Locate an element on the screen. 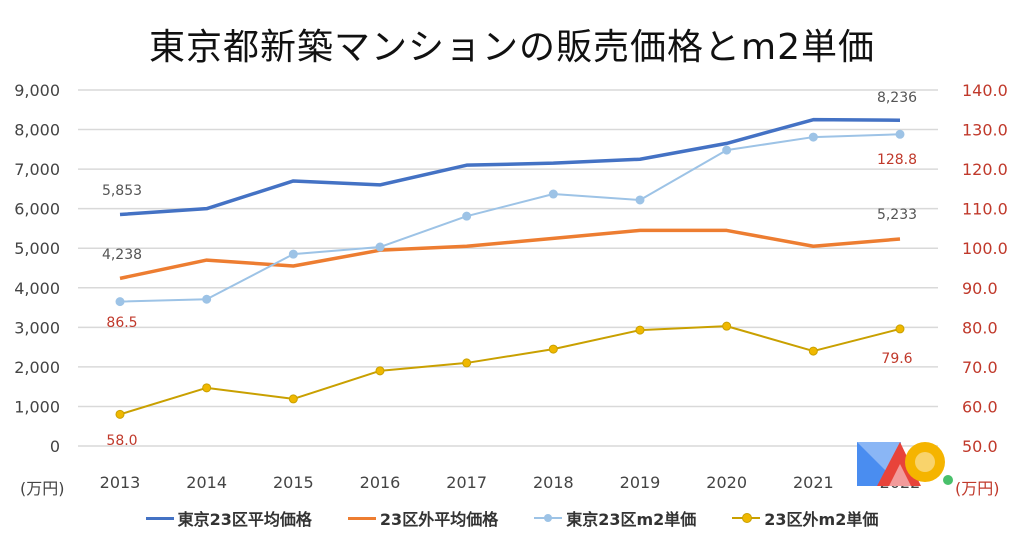  right-axis-tick-label: 140.0 is located at coordinates (985, 90).